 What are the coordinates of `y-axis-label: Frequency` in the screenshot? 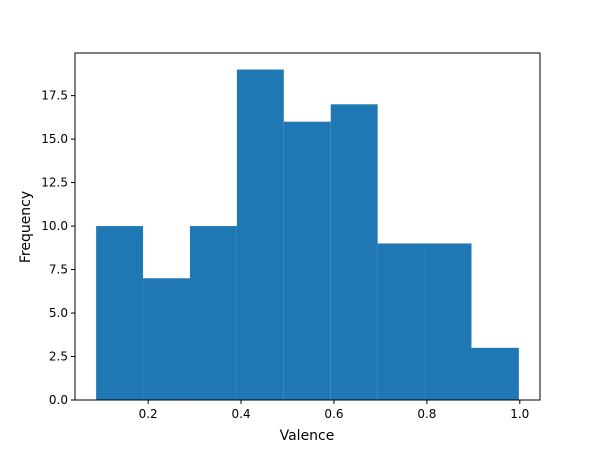 It's located at (26, 227).